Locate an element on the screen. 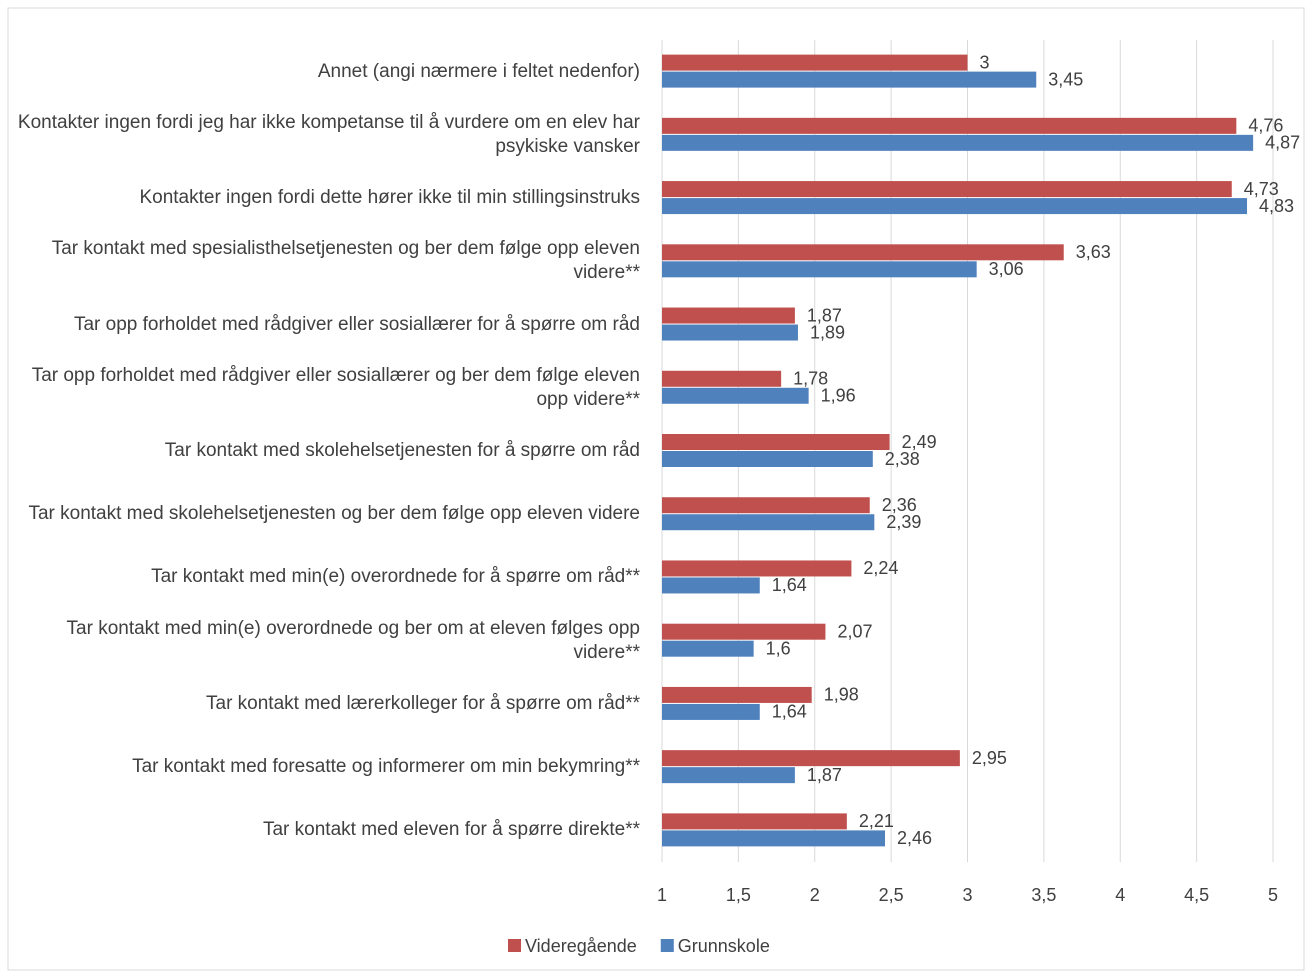  x-tick-label: 3 is located at coordinates (967, 895).